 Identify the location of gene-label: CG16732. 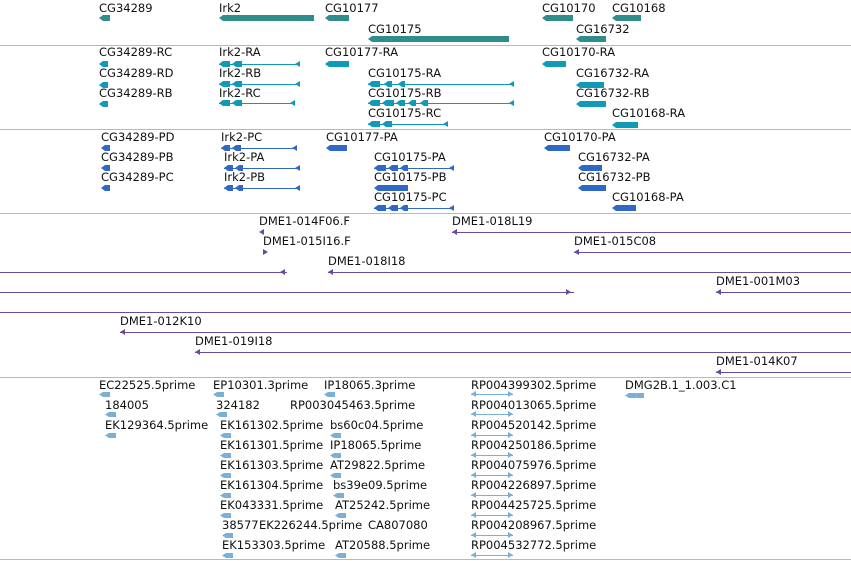
(603, 29).